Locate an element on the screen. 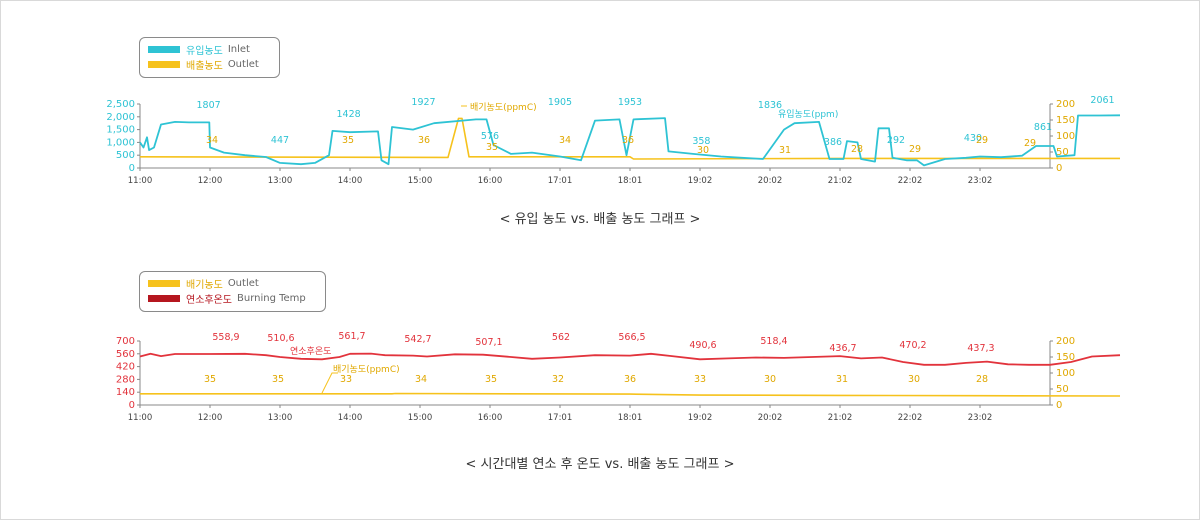 This screenshot has width=1200, height=520. chart1-outlet-data-label: 30 is located at coordinates (703, 150).